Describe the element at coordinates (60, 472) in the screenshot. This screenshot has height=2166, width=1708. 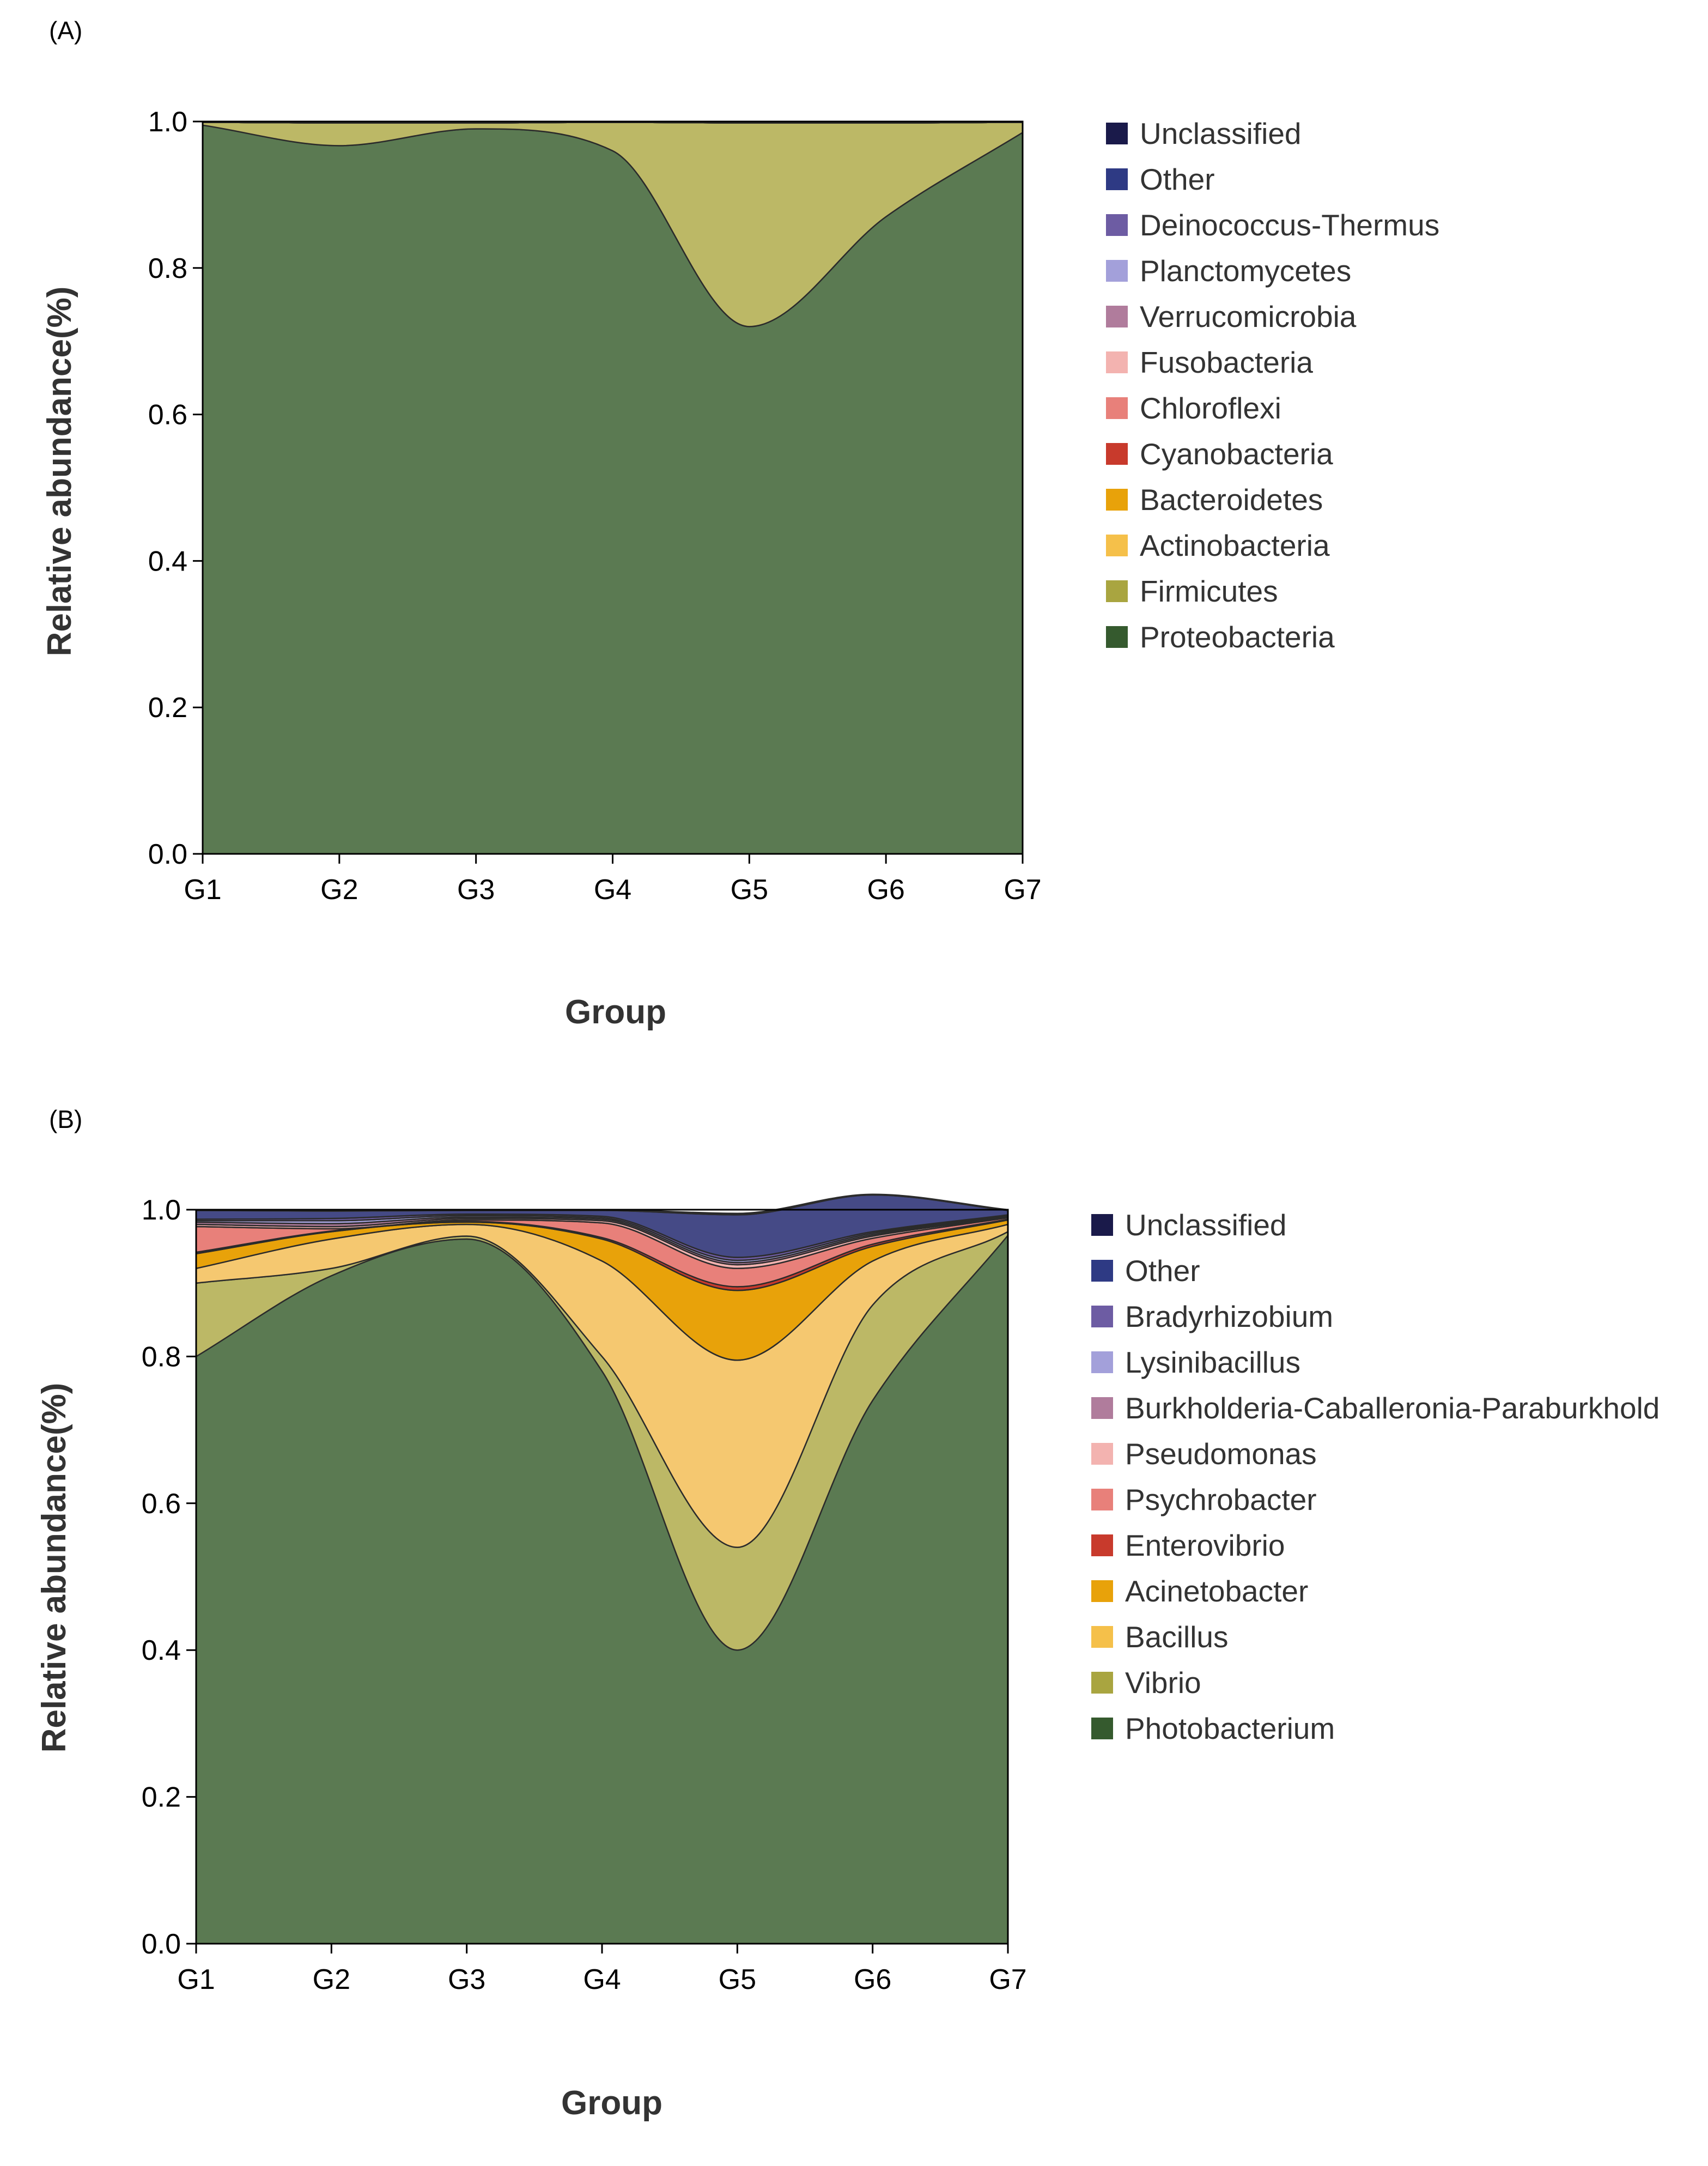
I see `panel-a-y-axis-title: Relative abundance(%)` at that location.